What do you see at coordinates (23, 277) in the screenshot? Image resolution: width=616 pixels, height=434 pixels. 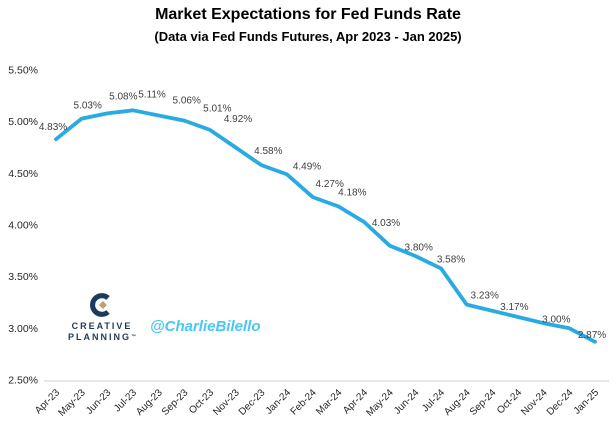 I see `y-tick-label: 3.50%` at bounding box center [23, 277].